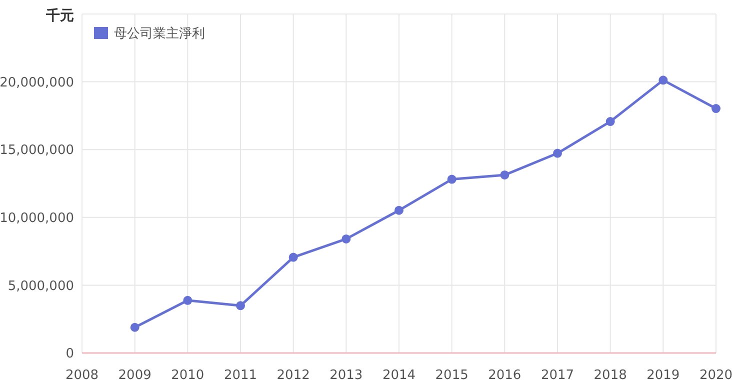  Describe the element at coordinates (82, 375) in the screenshot. I see `x-tick-label: 2008` at that location.